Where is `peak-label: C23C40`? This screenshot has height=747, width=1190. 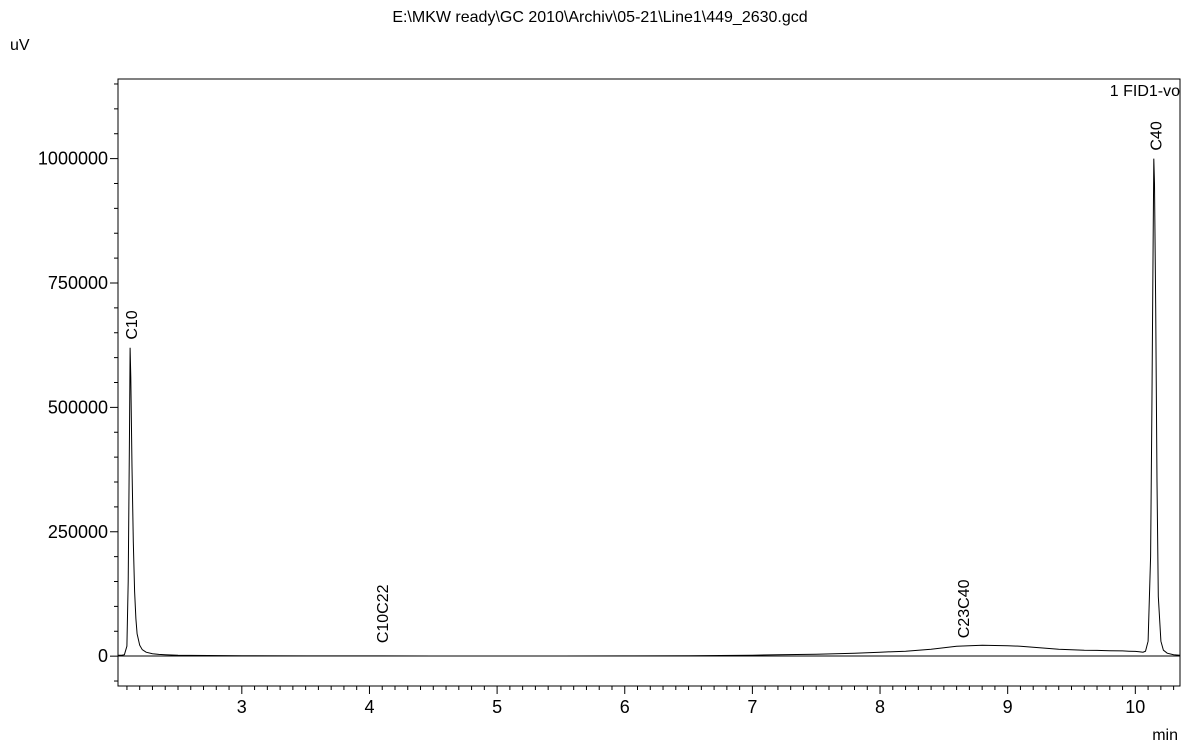
peak-label: C23C40 is located at coordinates (964, 608).